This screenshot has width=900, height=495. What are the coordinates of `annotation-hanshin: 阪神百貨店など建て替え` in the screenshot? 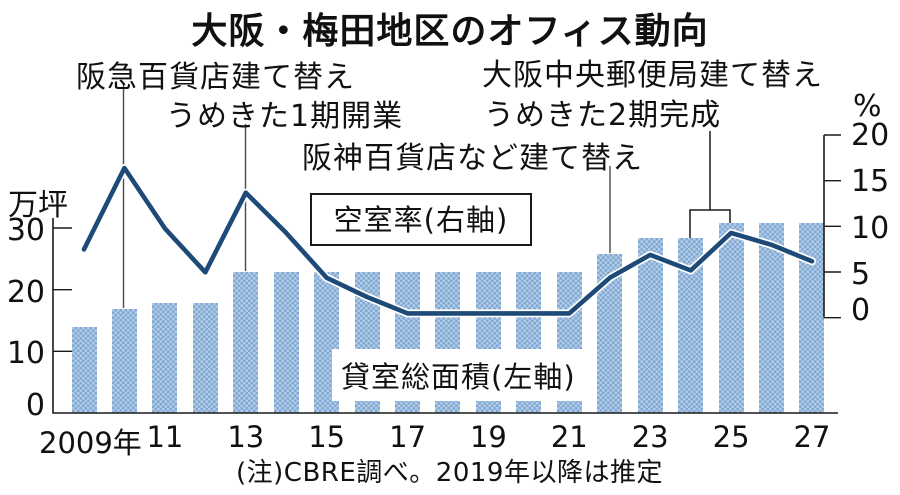 It's located at (472, 158).